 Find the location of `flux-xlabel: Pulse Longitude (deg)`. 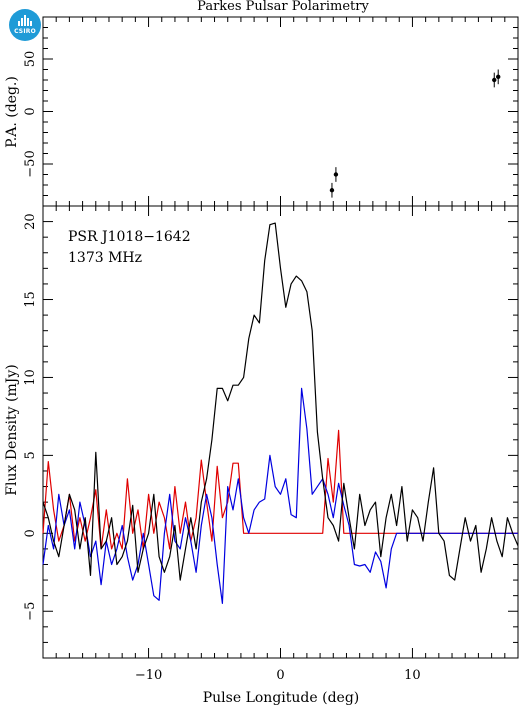

flux-xlabel: Pulse Longitude (deg) is located at coordinates (281, 698).